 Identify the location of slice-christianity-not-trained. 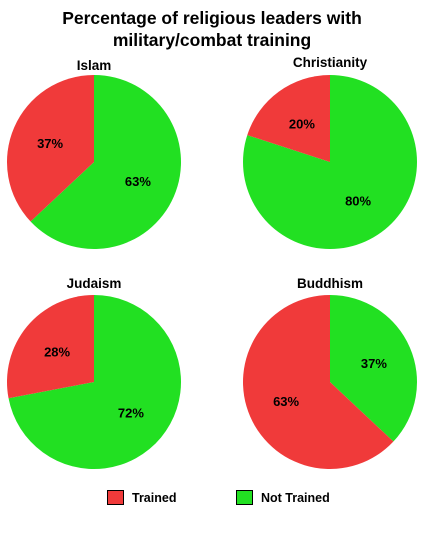
(330, 162).